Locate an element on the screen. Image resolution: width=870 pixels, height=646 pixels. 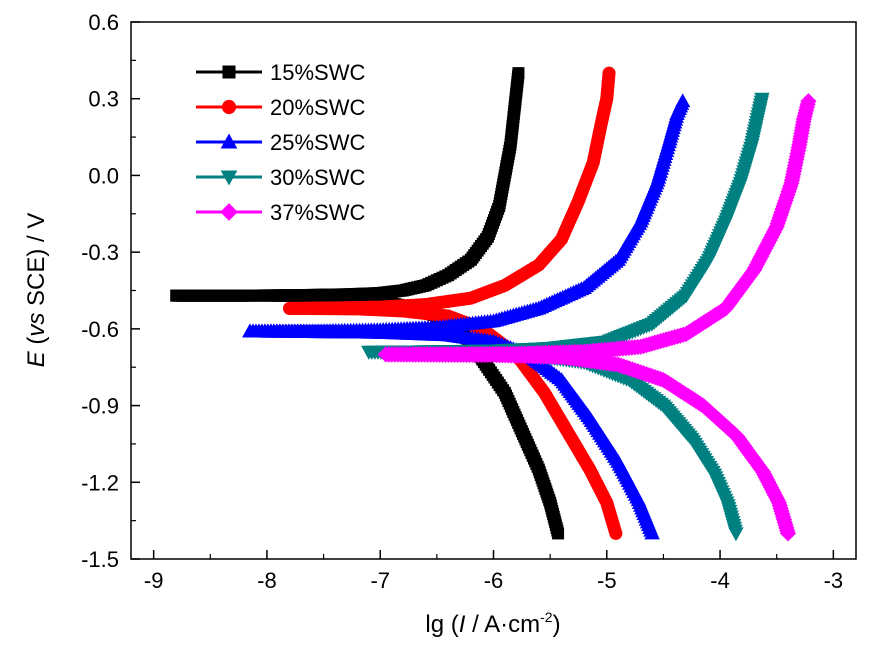
legend-label: 25%SWC is located at coordinates (317, 142).